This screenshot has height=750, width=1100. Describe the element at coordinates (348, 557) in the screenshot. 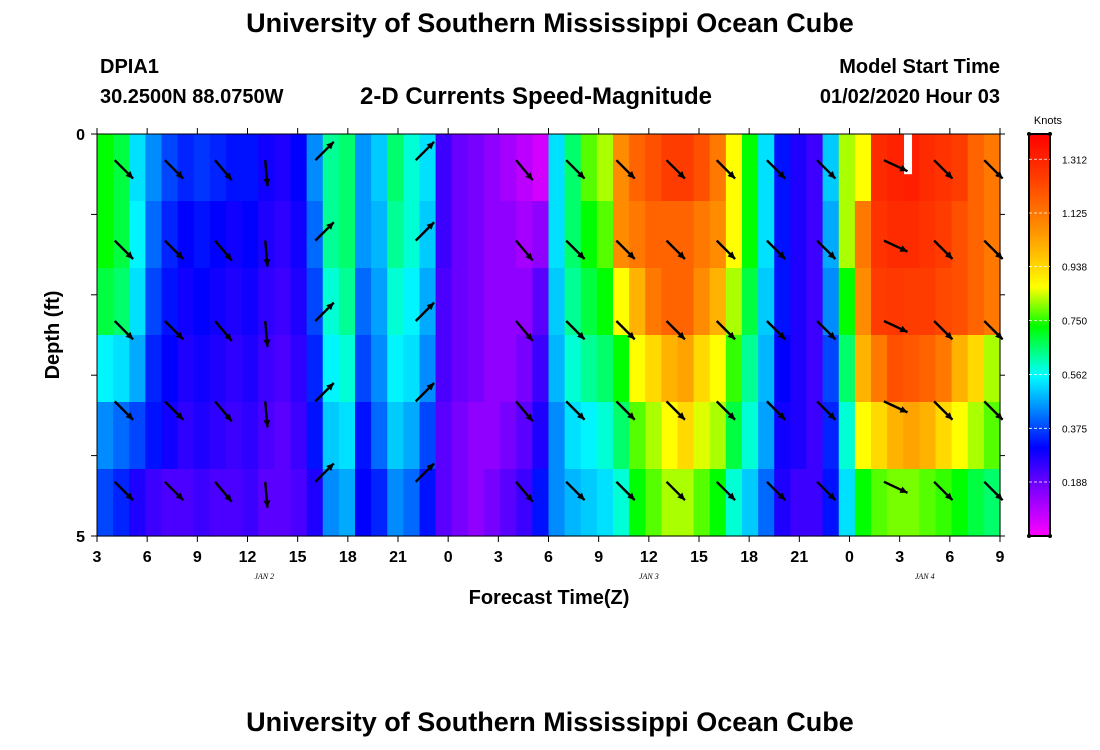

I see `x-tick-label: 18` at that location.